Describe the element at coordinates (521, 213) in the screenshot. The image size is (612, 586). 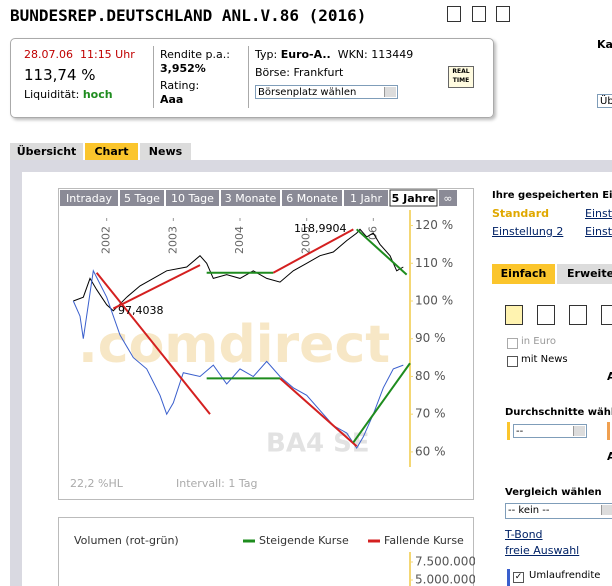
I see `setting-standard: Standard` at that location.